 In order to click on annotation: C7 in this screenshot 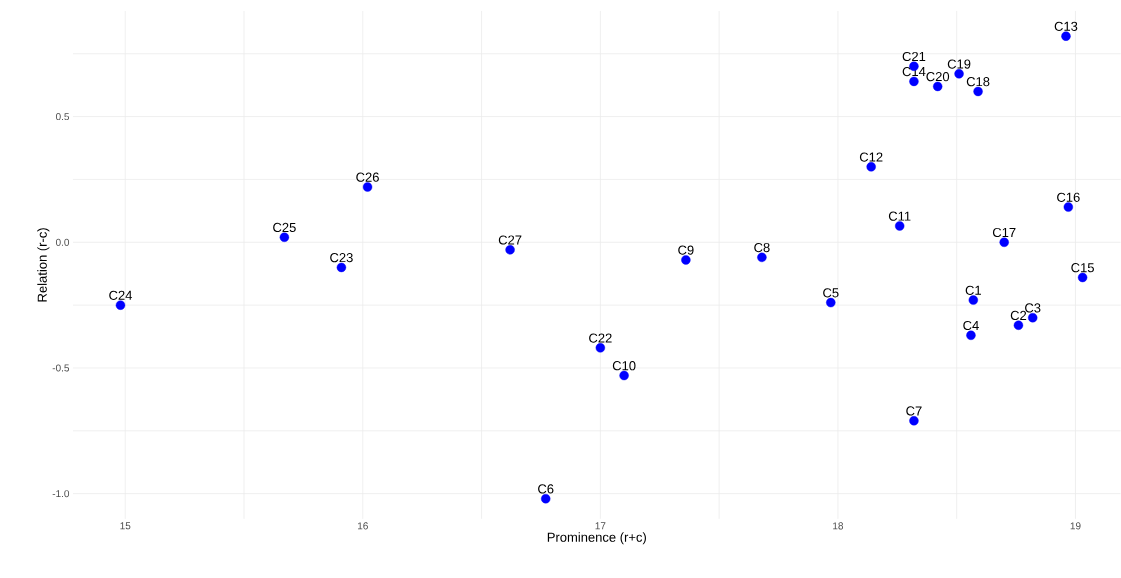, I will do `click(914, 411)`.